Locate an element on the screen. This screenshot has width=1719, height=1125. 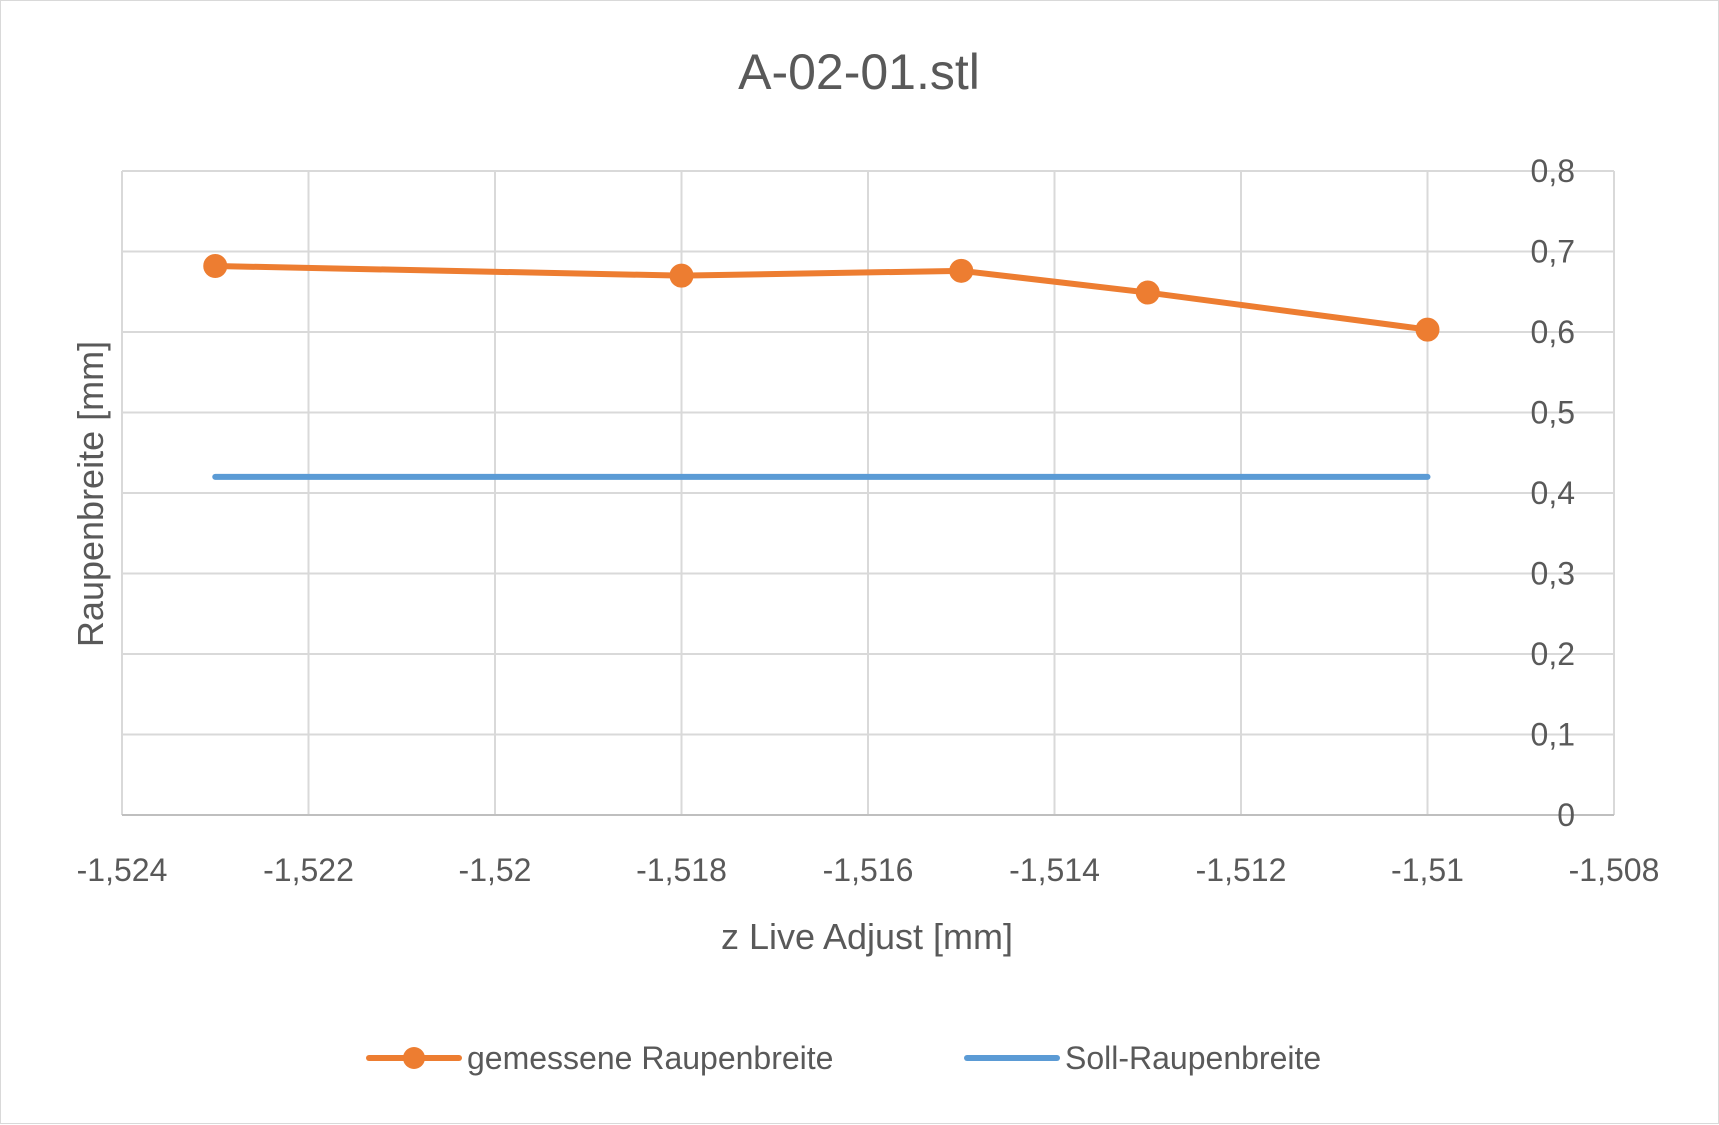
x-tick-label: -1,512 is located at coordinates (1241, 870).